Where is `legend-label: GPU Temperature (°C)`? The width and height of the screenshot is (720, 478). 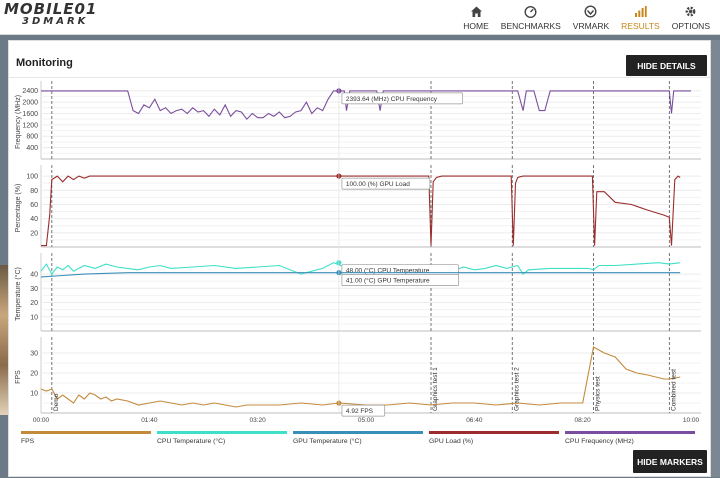
legend-label: GPU Temperature (°C) is located at coordinates (327, 441).